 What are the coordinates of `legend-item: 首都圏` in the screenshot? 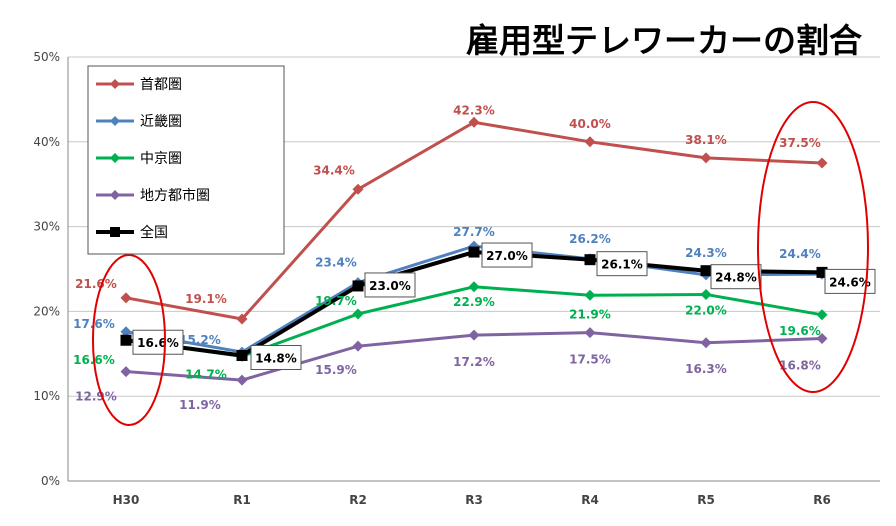 It's located at (139, 85).